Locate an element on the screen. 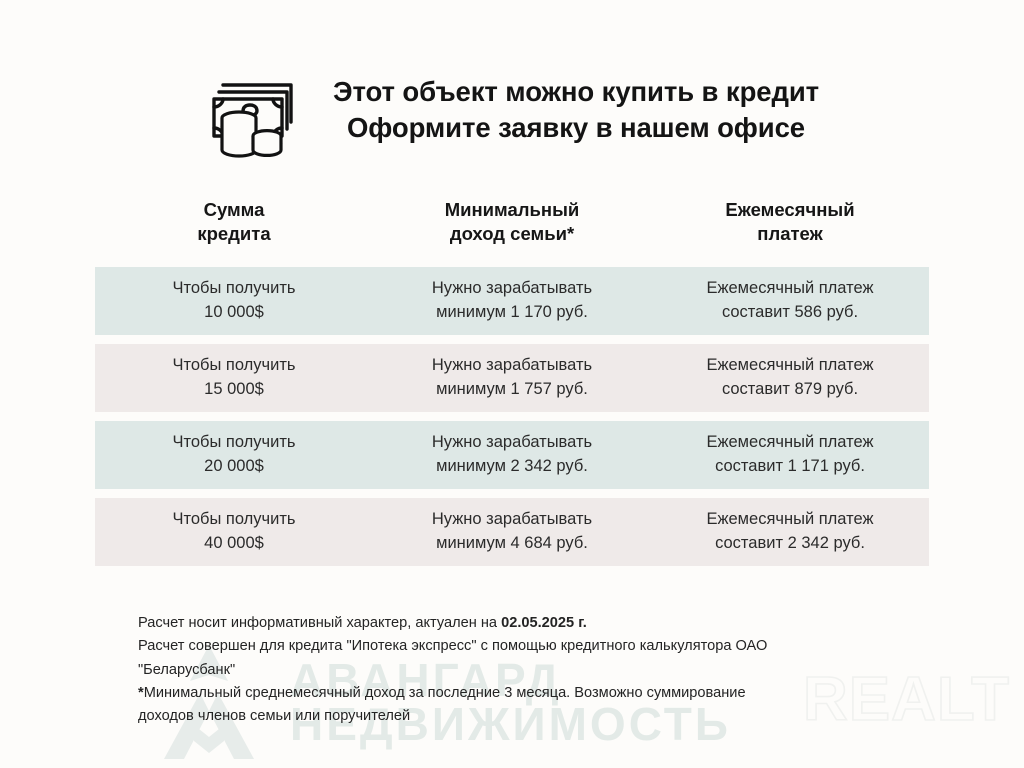 The width and height of the screenshot is (1024, 768). row-cell-monthly-payment-line-2: составит 586 руб. is located at coordinates (790, 312).